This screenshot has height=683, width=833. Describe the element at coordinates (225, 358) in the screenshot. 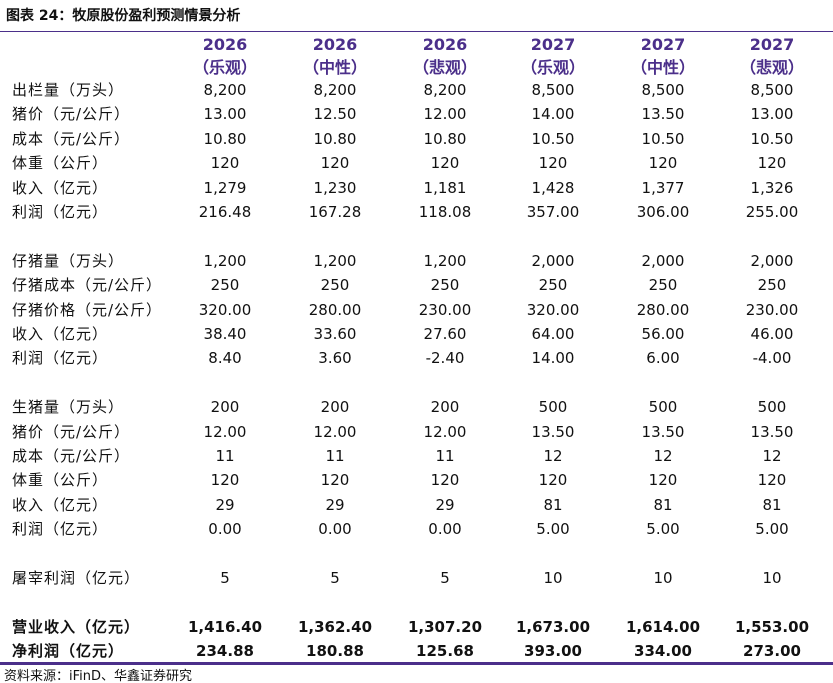

I see `cell: 8.40` at that location.